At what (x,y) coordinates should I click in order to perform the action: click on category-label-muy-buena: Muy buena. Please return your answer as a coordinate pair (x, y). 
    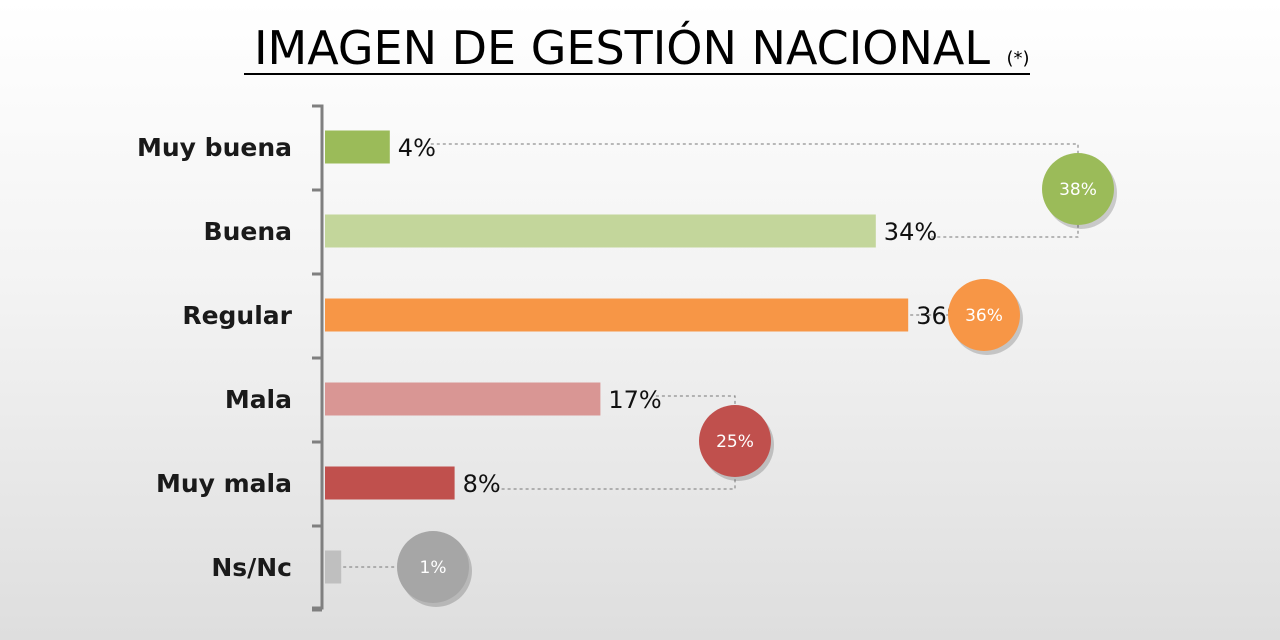
    Looking at the image, I should click on (214, 147).